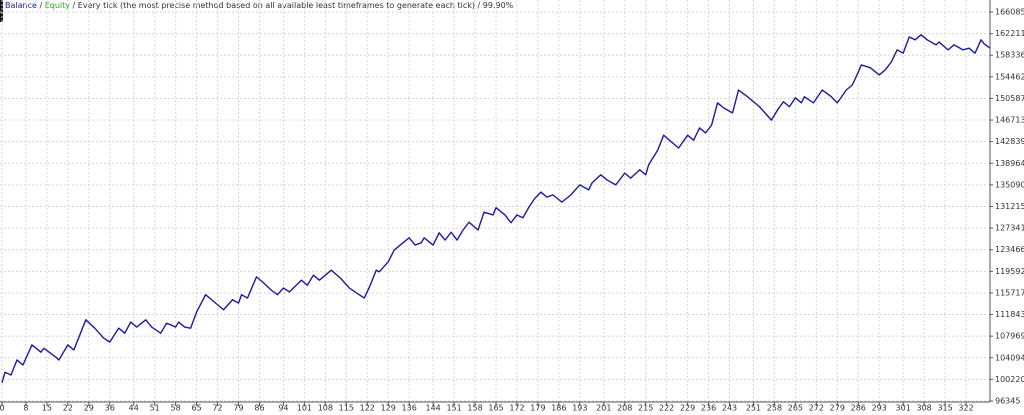  I want to click on x-tick-label: 158, so click(474, 408).